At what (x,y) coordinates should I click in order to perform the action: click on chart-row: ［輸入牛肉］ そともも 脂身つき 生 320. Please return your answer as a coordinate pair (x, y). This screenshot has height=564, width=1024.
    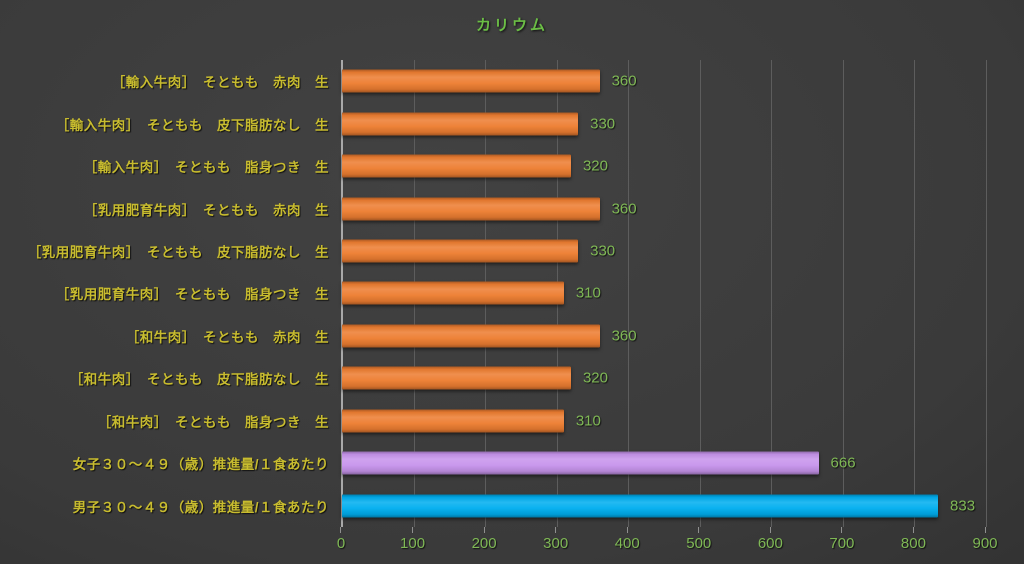
    Looking at the image, I should click on (512, 166).